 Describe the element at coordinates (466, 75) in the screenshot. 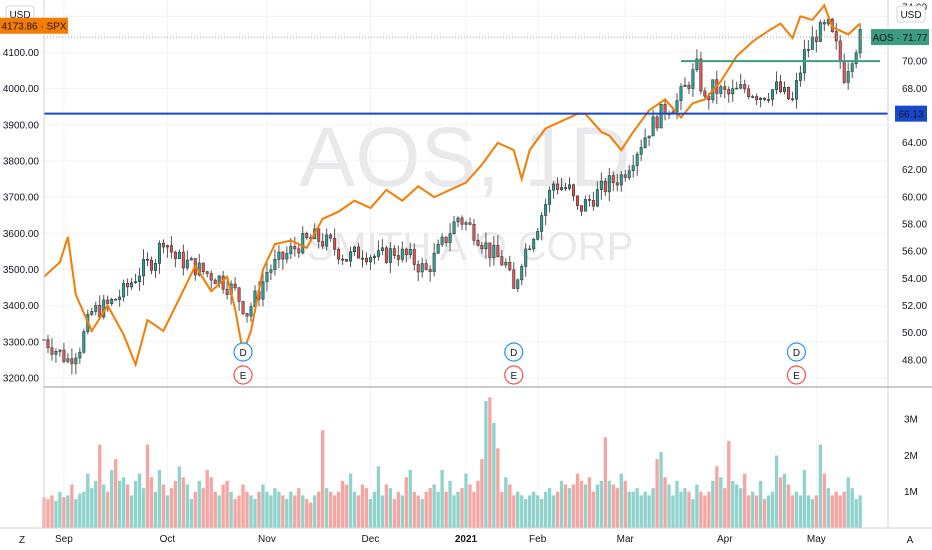

I see `drawn-lines` at that location.